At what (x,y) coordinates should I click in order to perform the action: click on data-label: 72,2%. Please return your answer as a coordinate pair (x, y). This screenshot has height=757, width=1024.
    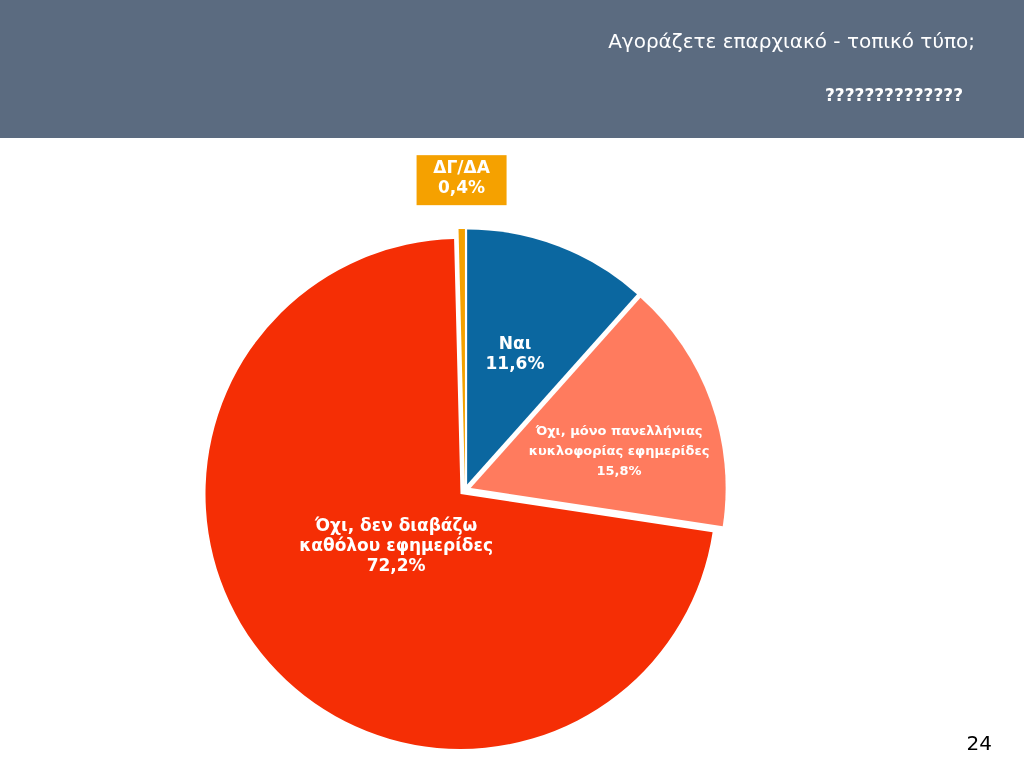
    Looking at the image, I should click on (396, 564).